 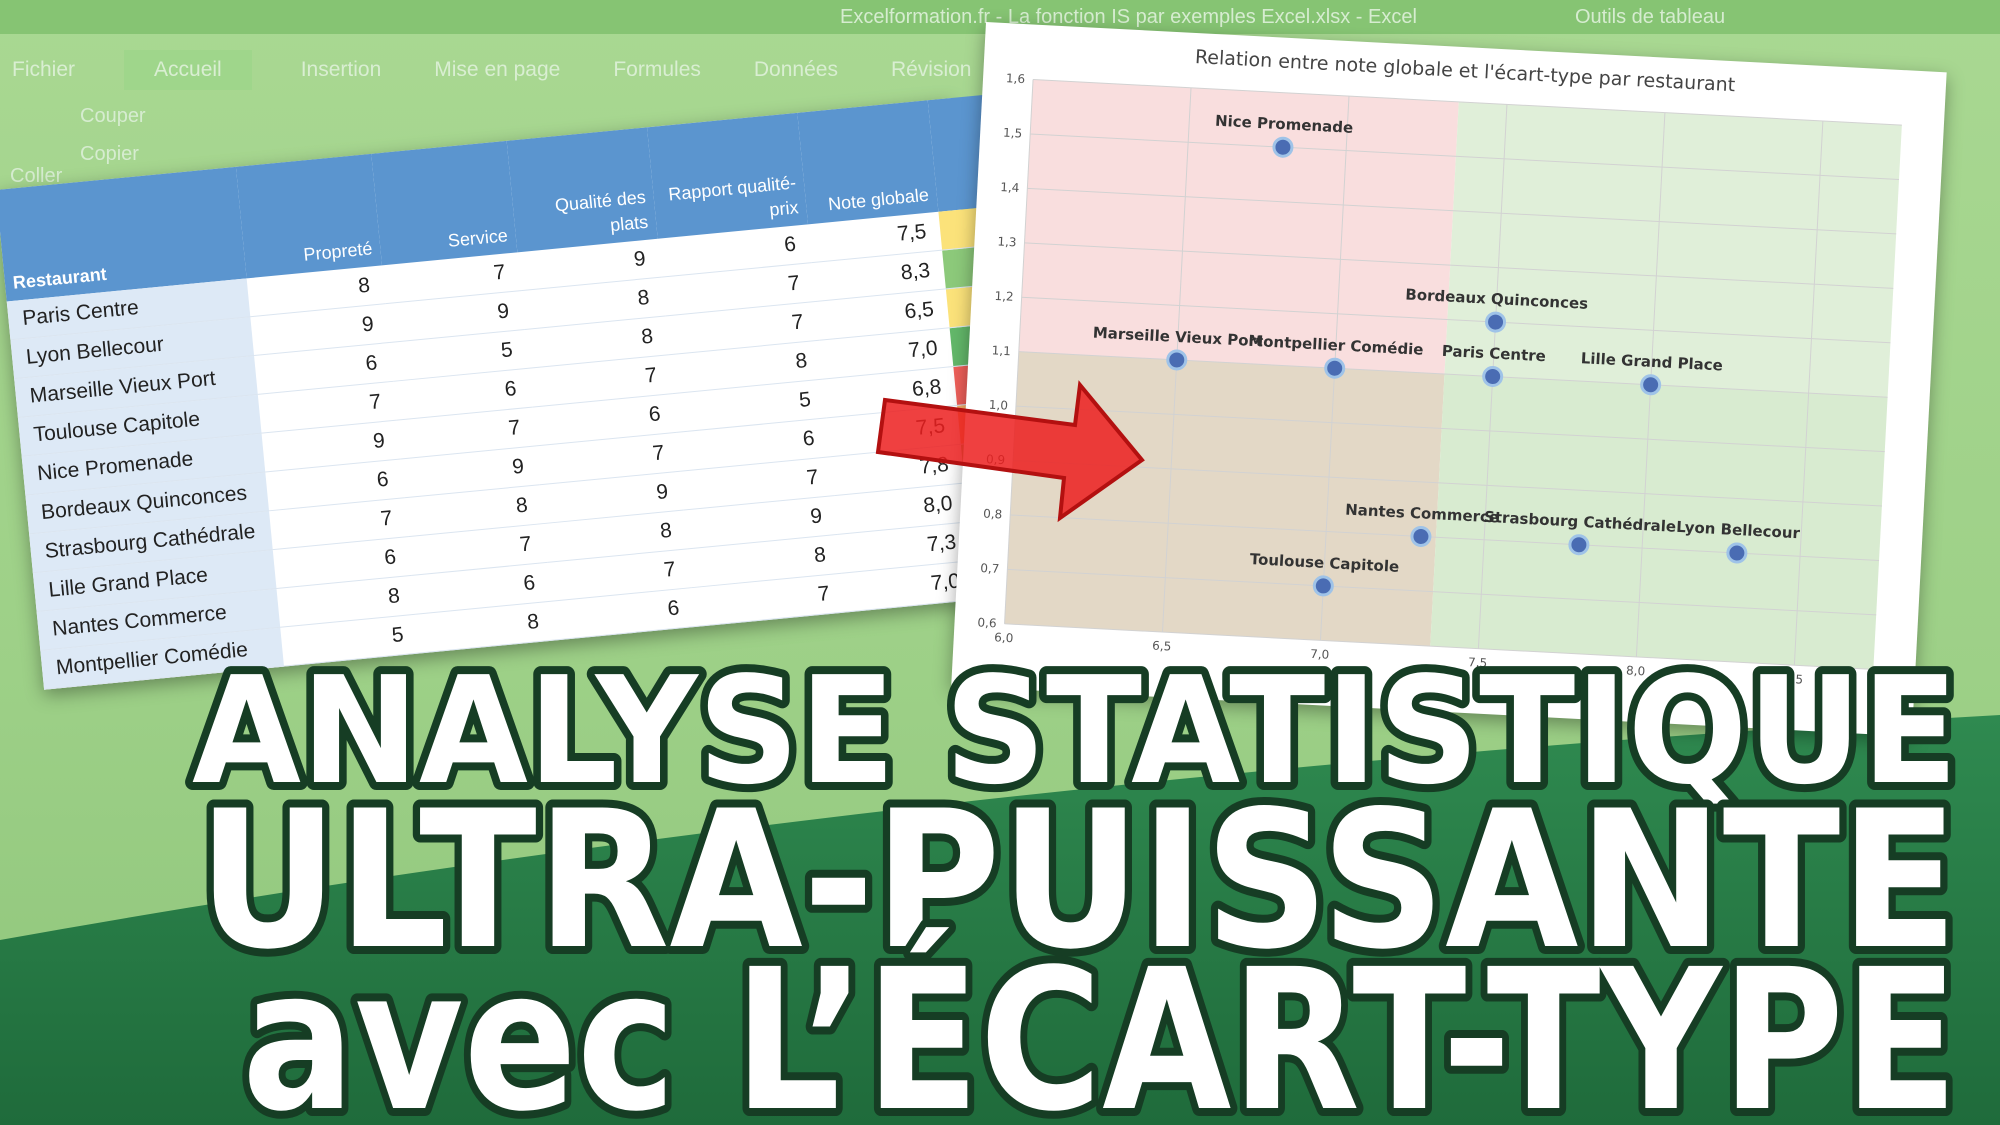 I want to click on headline-line: ANALYSE STATISTIQUE, so click(x=1075, y=731).